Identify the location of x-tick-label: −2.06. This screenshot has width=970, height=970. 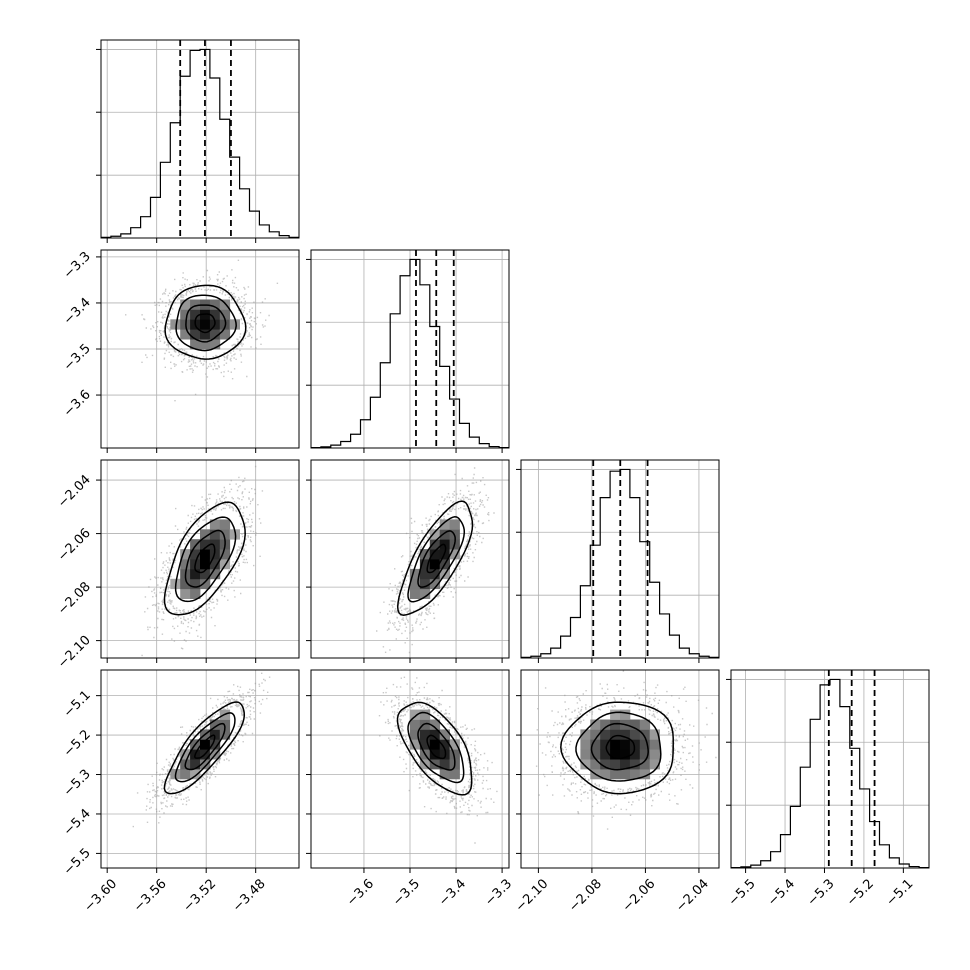
(639, 895).